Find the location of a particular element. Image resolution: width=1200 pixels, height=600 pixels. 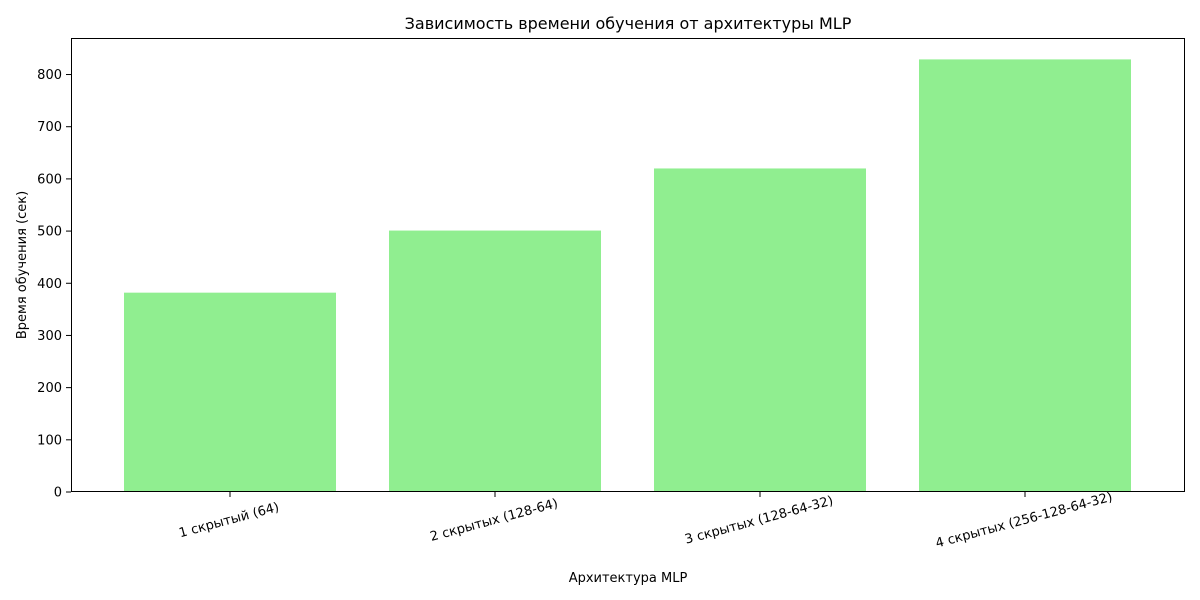

y-tick-label-100: 100 is located at coordinates (49, 440).